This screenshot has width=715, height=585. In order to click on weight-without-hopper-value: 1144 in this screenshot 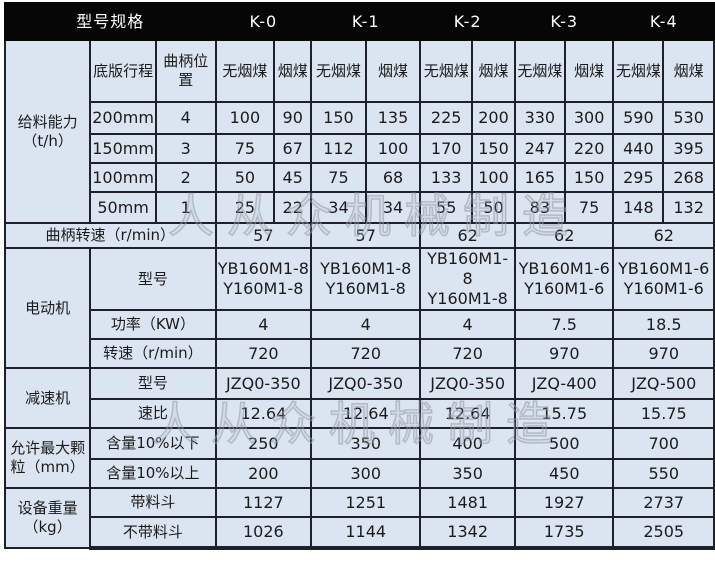, I will do `click(366, 533)`.